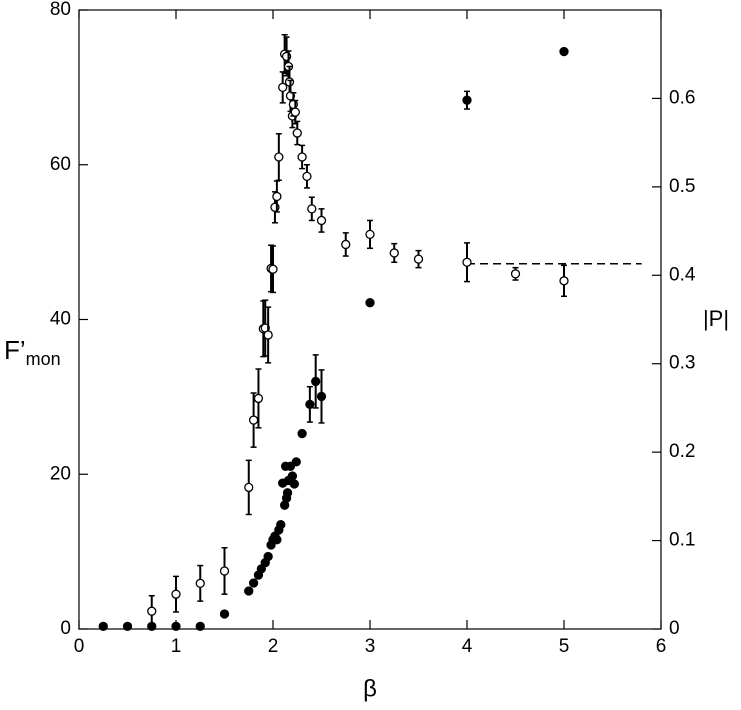 This screenshot has height=710, width=741. What do you see at coordinates (467, 646) in the screenshot?
I see `x-tick-label: 4` at bounding box center [467, 646].